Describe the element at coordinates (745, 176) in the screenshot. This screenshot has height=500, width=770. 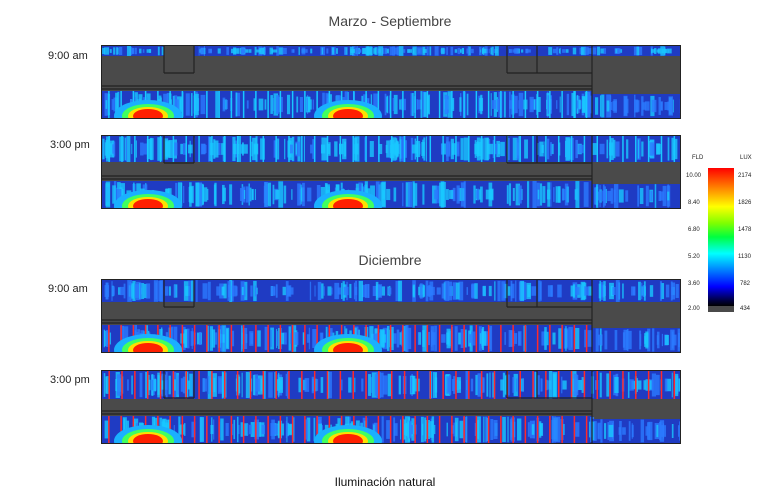
I see `legend-lux-tick: 2174` at that location.